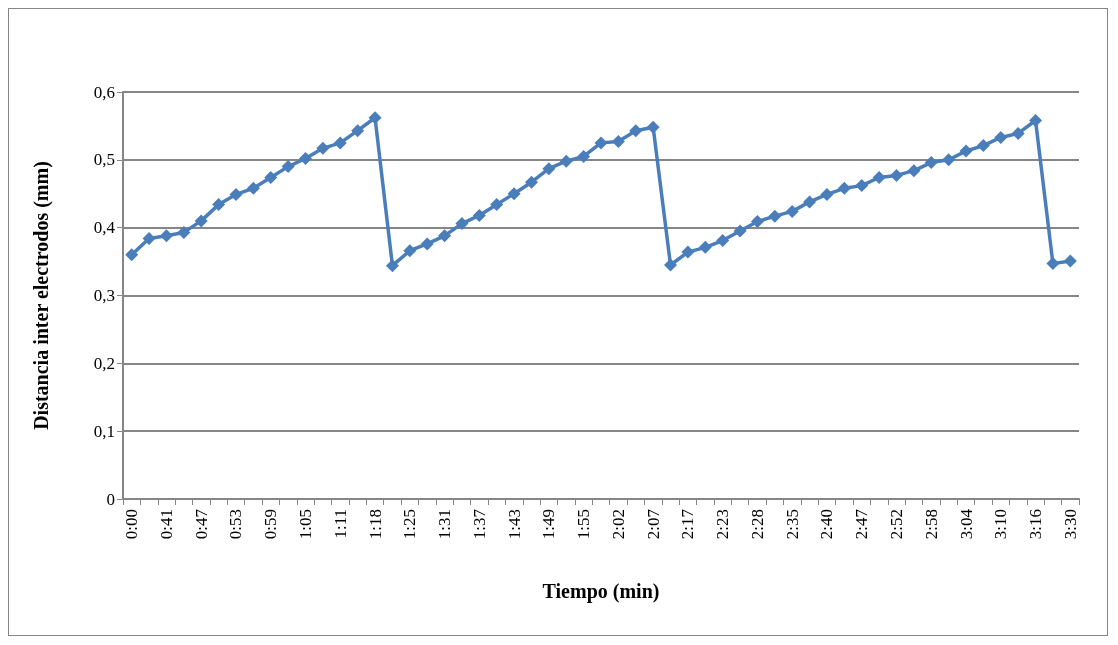 This screenshot has height=645, width=1118. What do you see at coordinates (201, 524) in the screenshot?
I see `x-tick-label: 0:47` at bounding box center [201, 524].